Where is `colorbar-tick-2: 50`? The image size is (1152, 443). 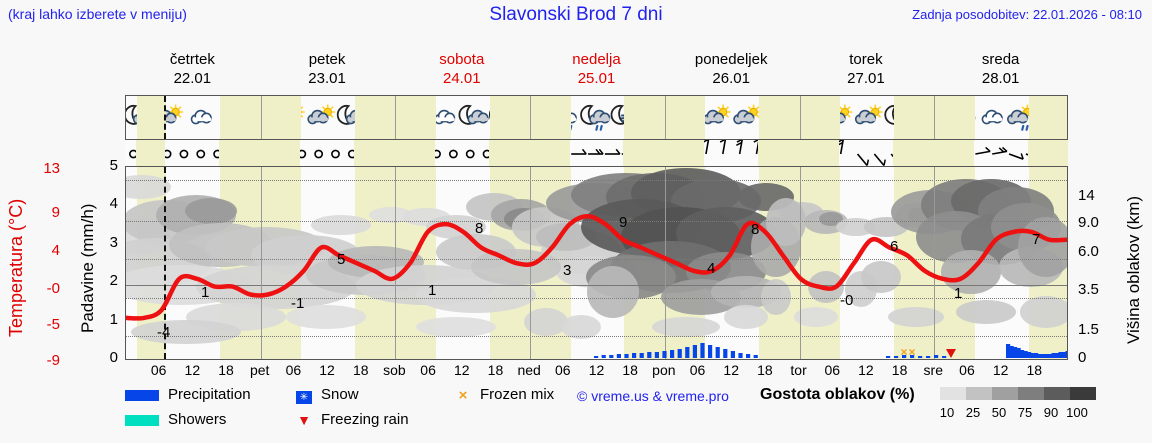 colorbar-tick-2: 50 is located at coordinates (999, 412).